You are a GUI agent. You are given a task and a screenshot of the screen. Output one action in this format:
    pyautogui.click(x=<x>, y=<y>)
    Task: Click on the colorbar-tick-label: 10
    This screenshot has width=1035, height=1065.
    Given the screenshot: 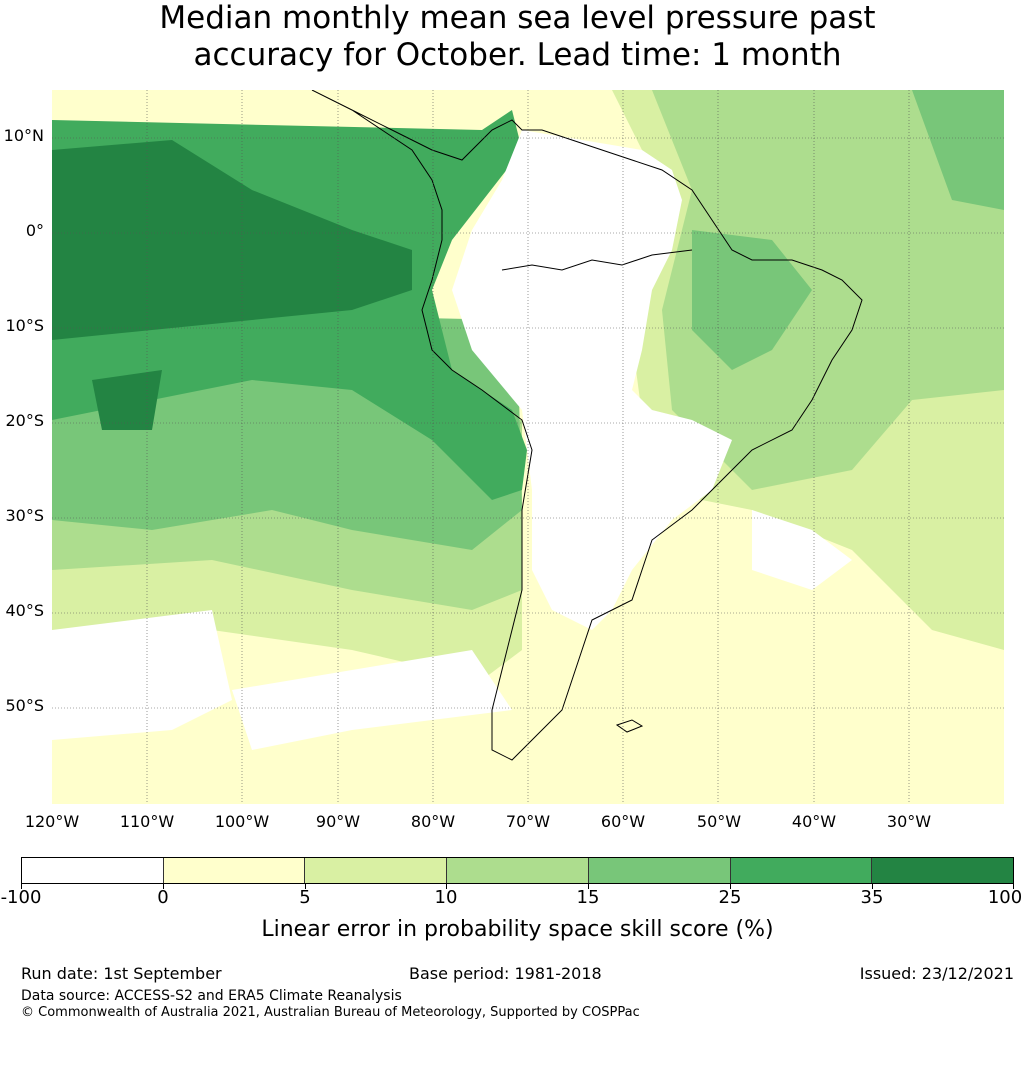 What is the action you would take?
    pyautogui.click(x=446, y=897)
    